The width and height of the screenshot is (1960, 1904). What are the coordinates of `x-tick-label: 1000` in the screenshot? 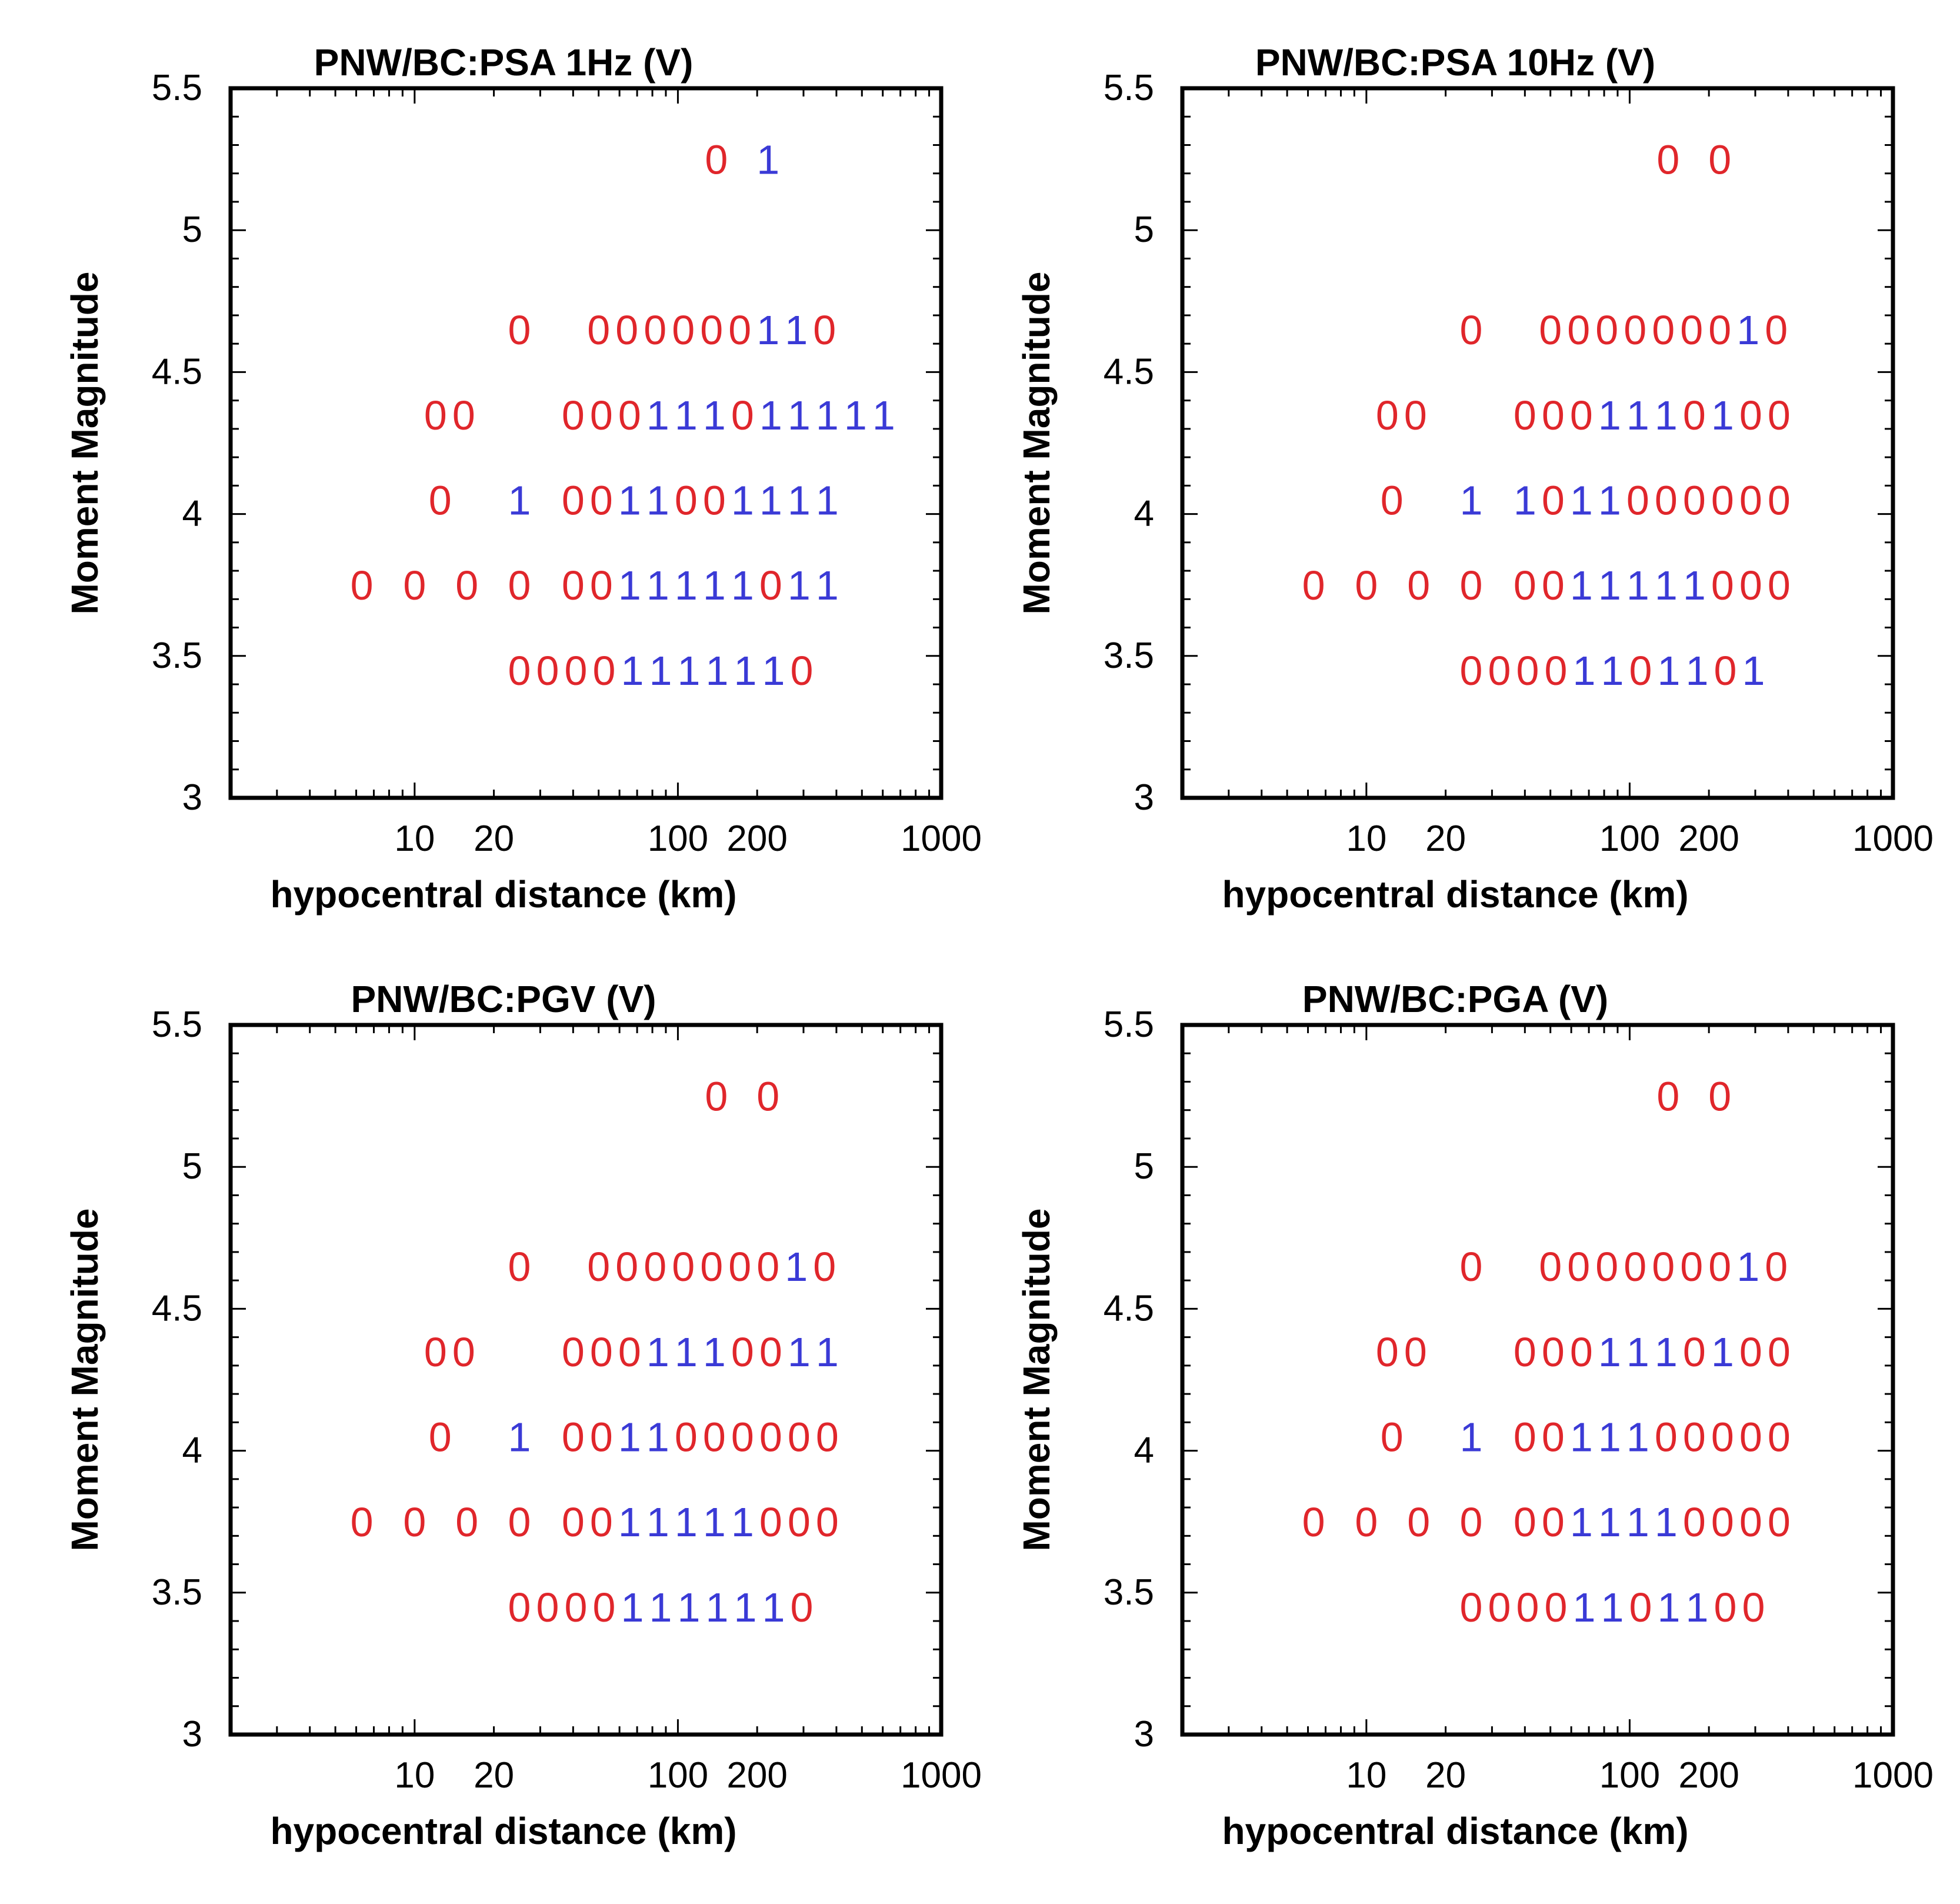 It's located at (941, 1775).